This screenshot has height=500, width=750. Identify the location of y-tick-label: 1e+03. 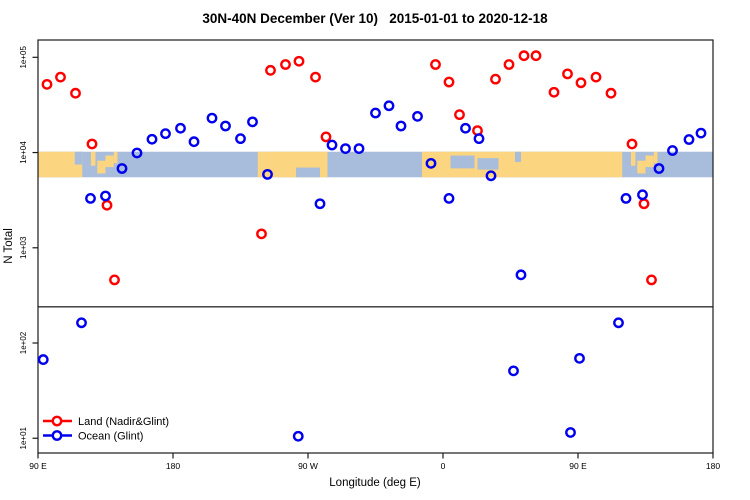
(23, 247).